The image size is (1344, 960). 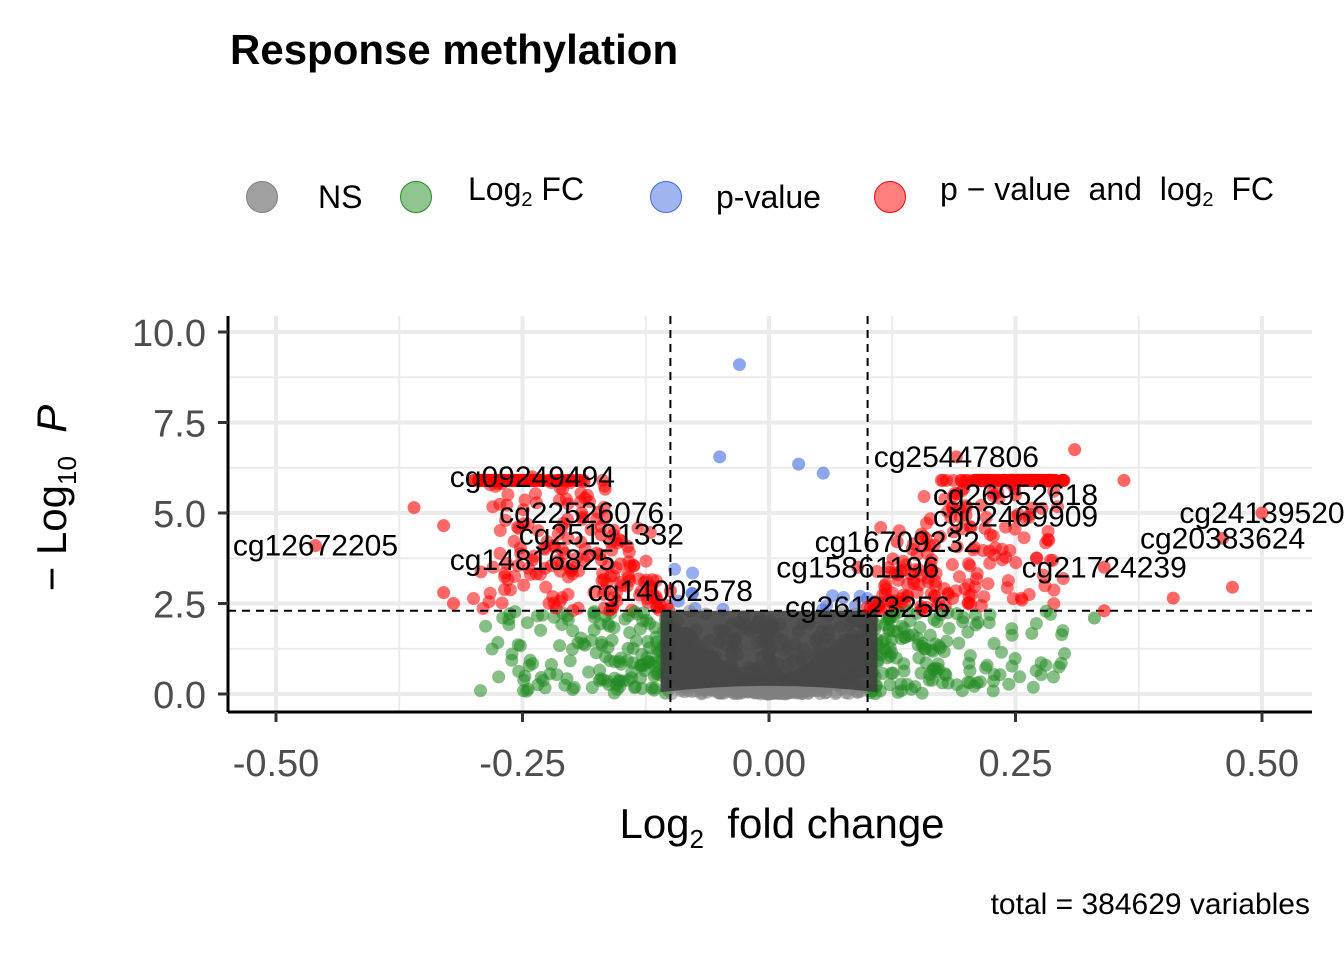 I want to click on y-axis-title-minus: − Log, so click(x=51, y=538).